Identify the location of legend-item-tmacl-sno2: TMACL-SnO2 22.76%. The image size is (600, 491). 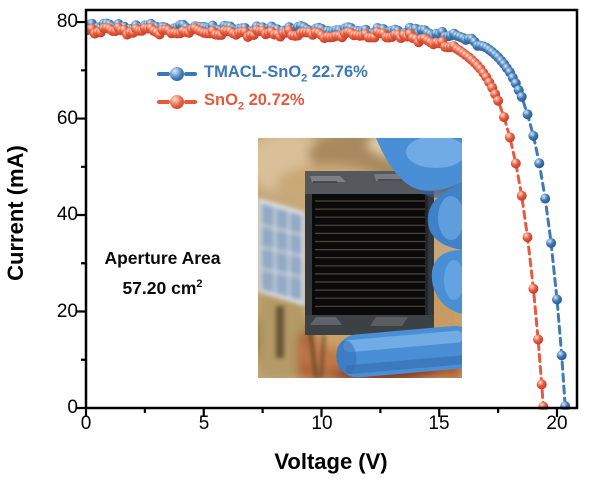
(262, 74).